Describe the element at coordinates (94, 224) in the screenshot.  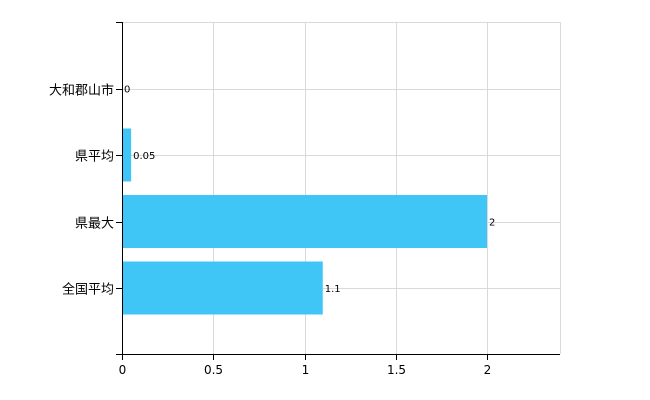
I see `y-tick-label-2: 県最大` at that location.